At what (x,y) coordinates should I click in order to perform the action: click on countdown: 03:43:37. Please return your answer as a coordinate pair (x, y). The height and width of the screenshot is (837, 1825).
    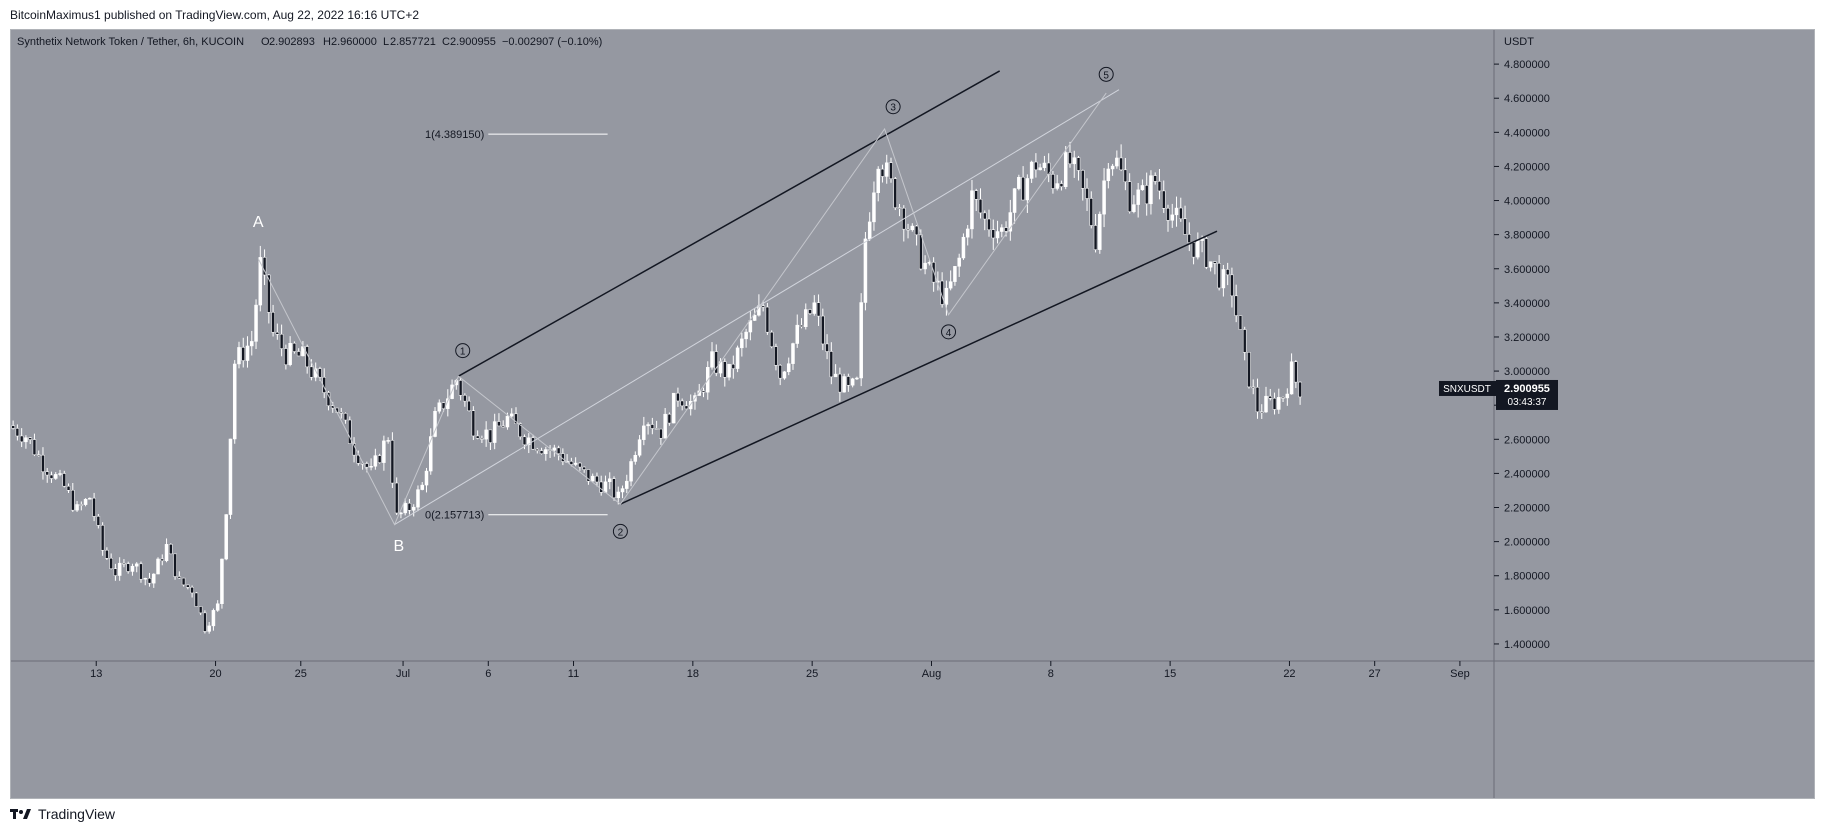
    Looking at the image, I should click on (1527, 402).